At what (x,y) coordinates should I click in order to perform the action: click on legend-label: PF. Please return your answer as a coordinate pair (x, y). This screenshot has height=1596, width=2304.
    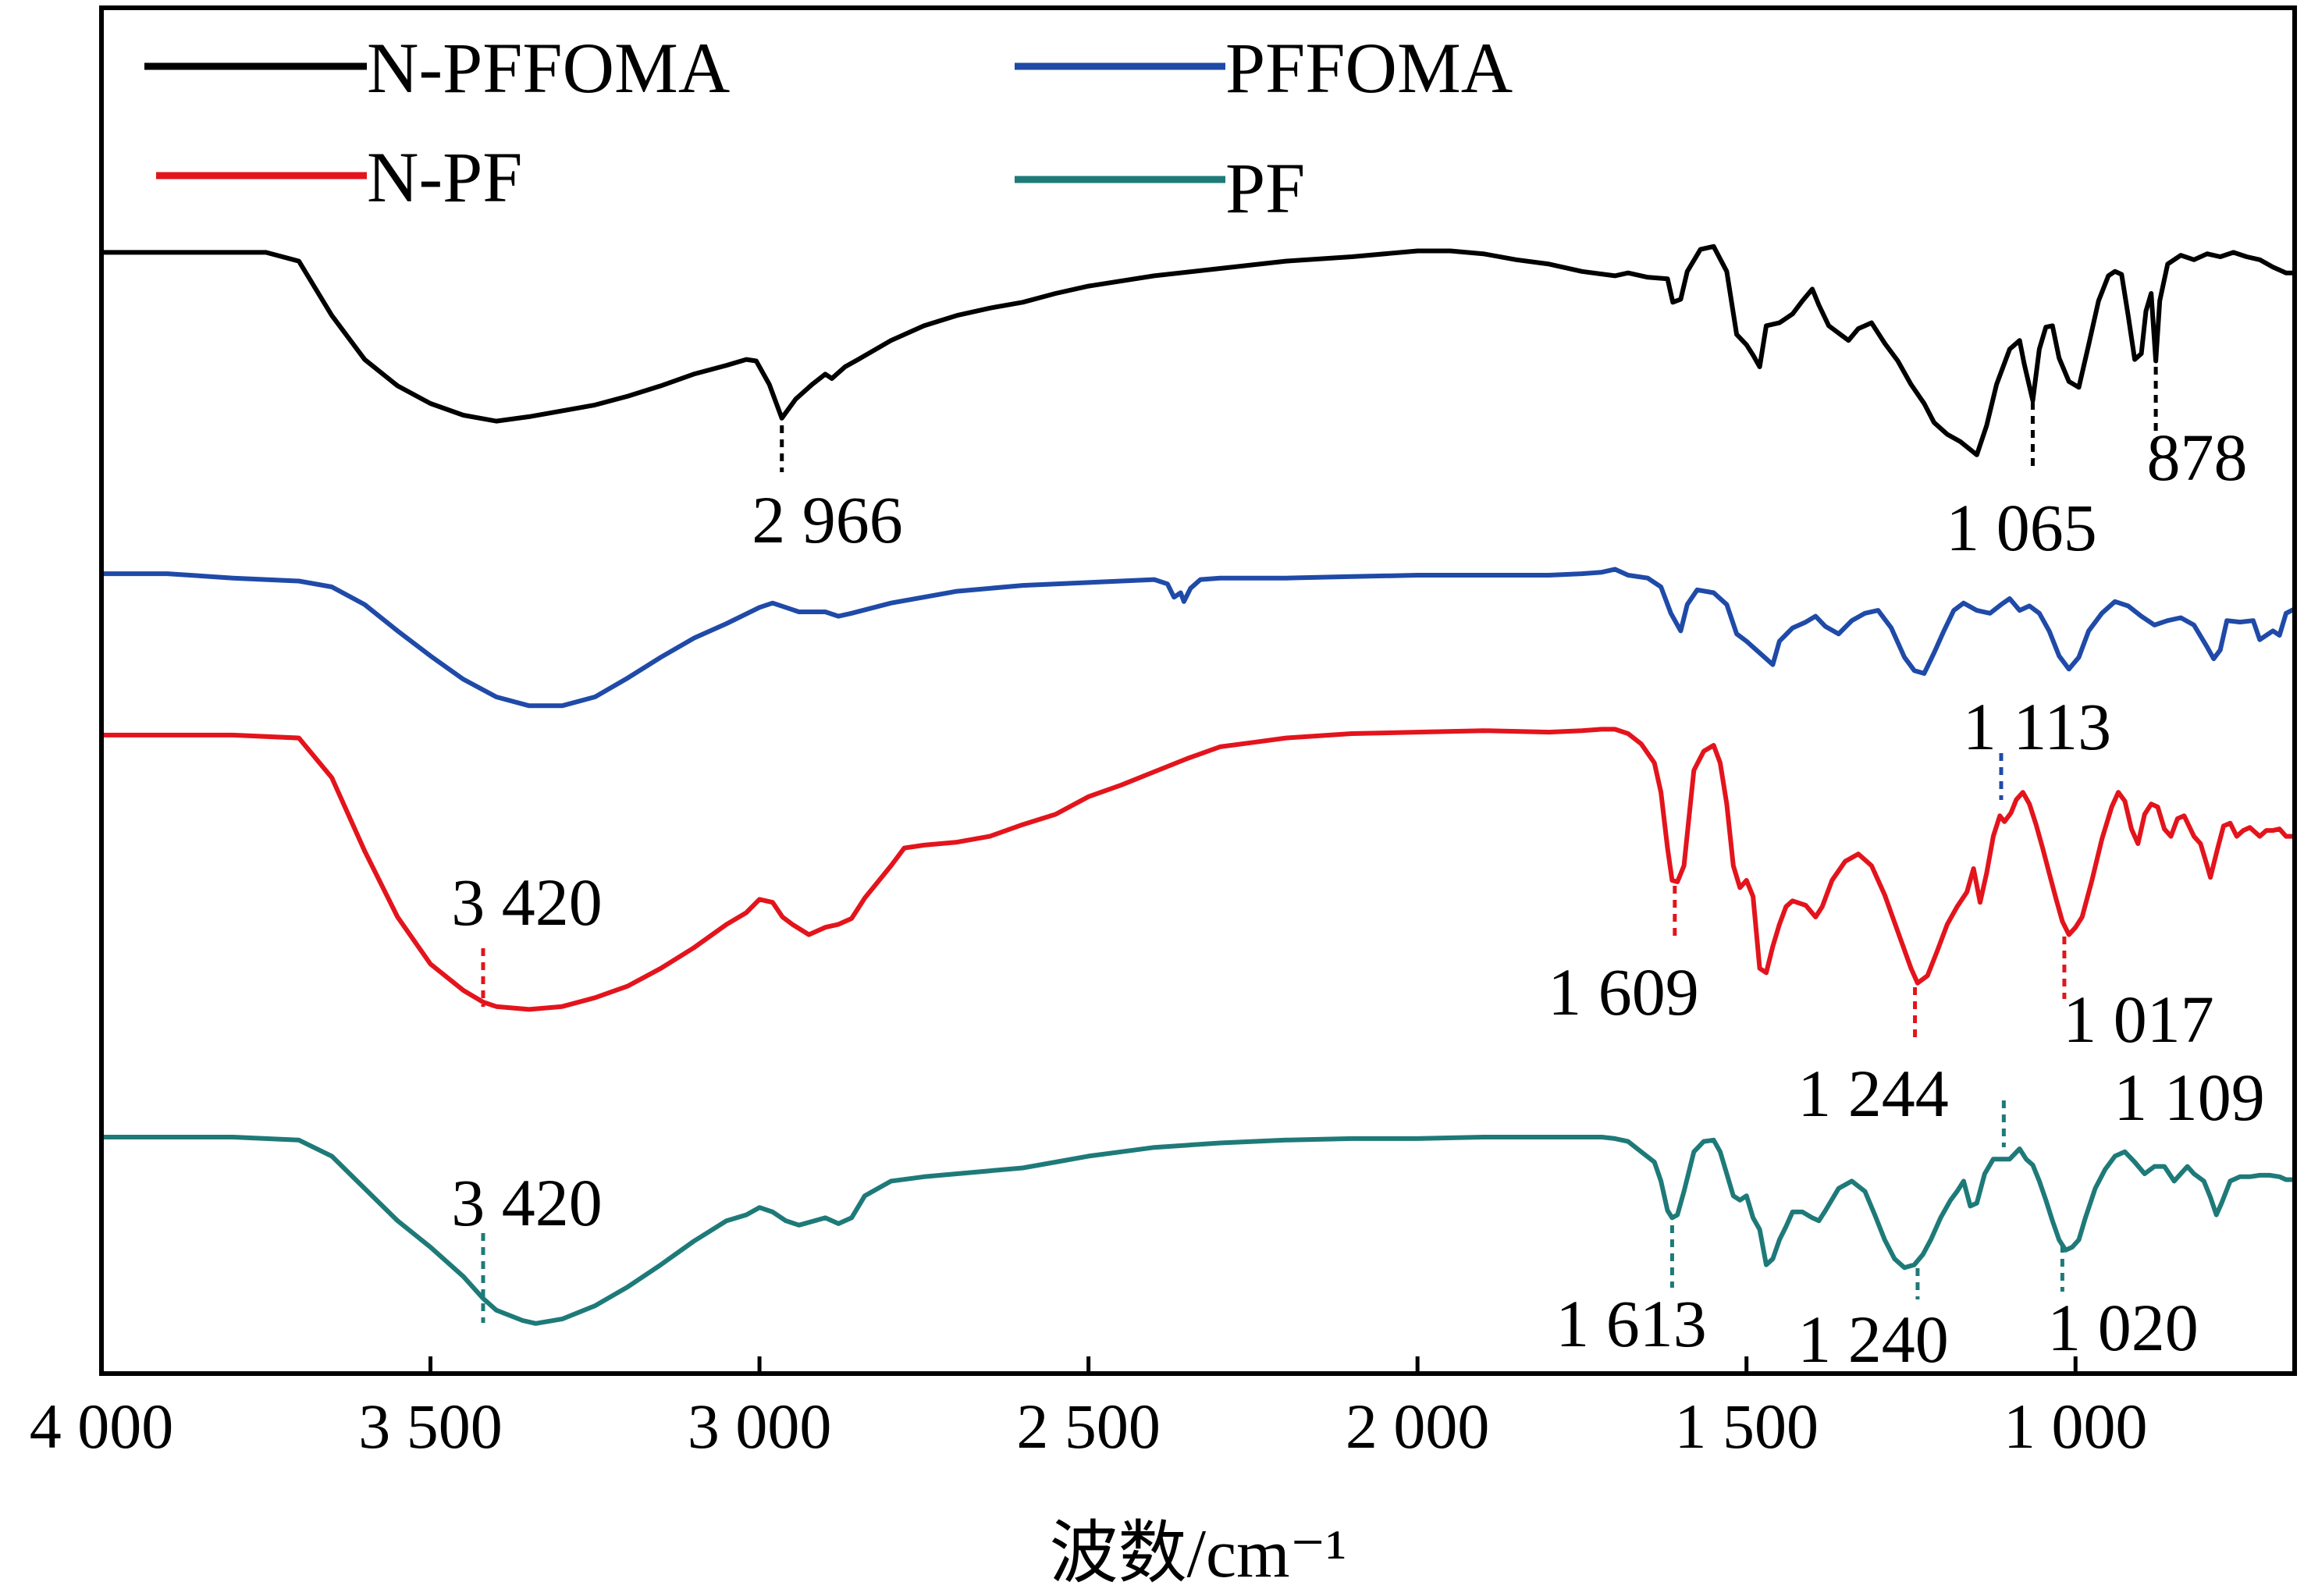
    Looking at the image, I should click on (1265, 188).